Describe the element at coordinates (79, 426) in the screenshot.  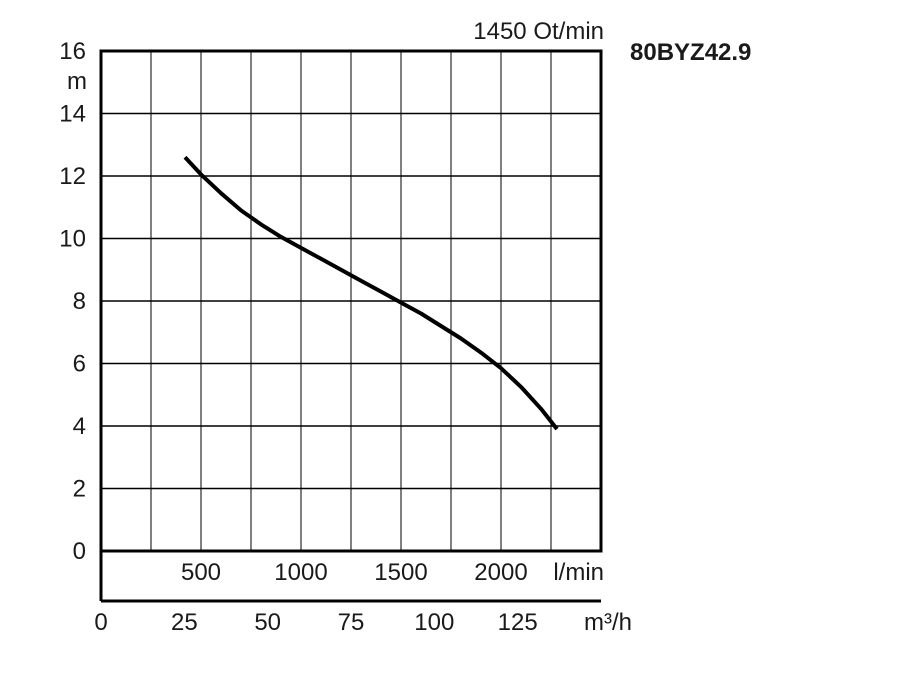
I see `y-tick-label: 4` at that location.